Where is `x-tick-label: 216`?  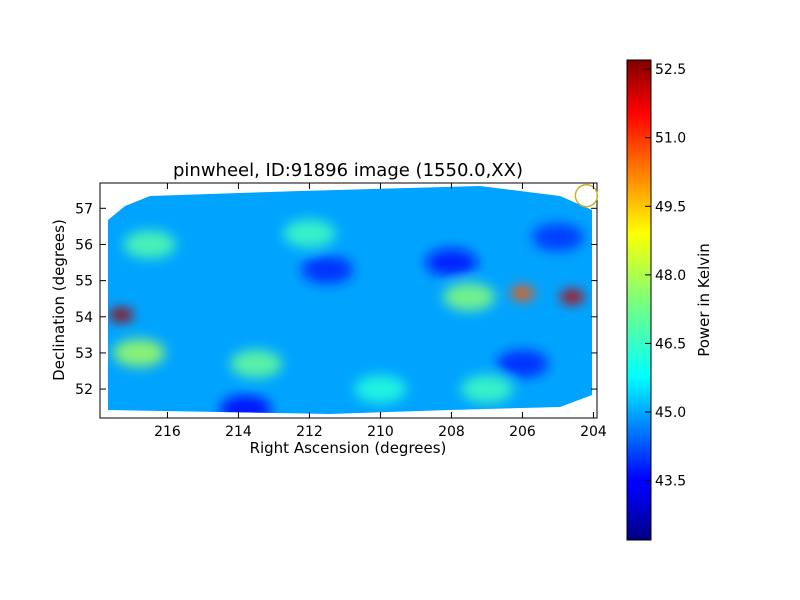 x-tick-label: 216 is located at coordinates (167, 432).